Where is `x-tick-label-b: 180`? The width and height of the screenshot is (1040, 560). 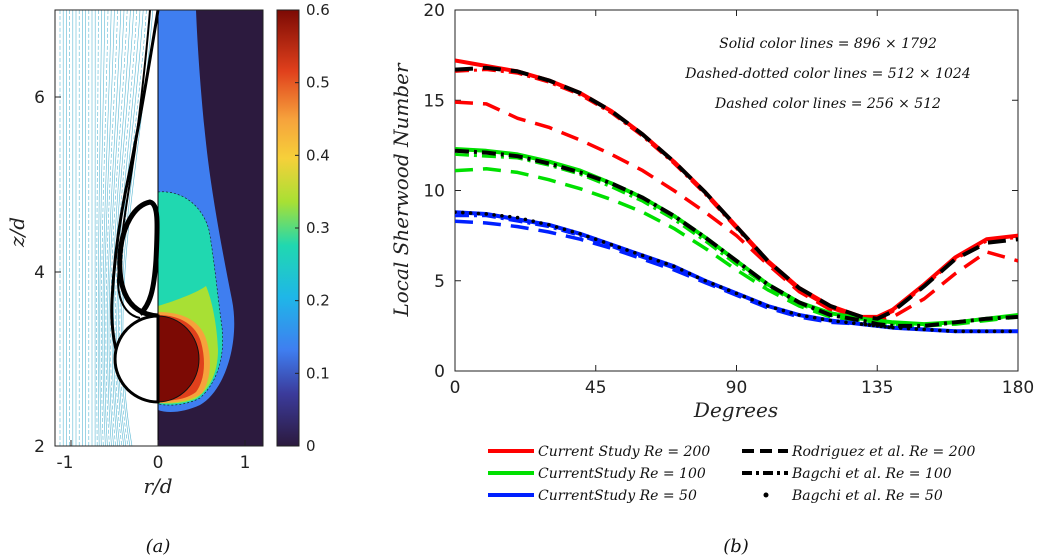 x-tick-label-b: 180 is located at coordinates (1018, 388).